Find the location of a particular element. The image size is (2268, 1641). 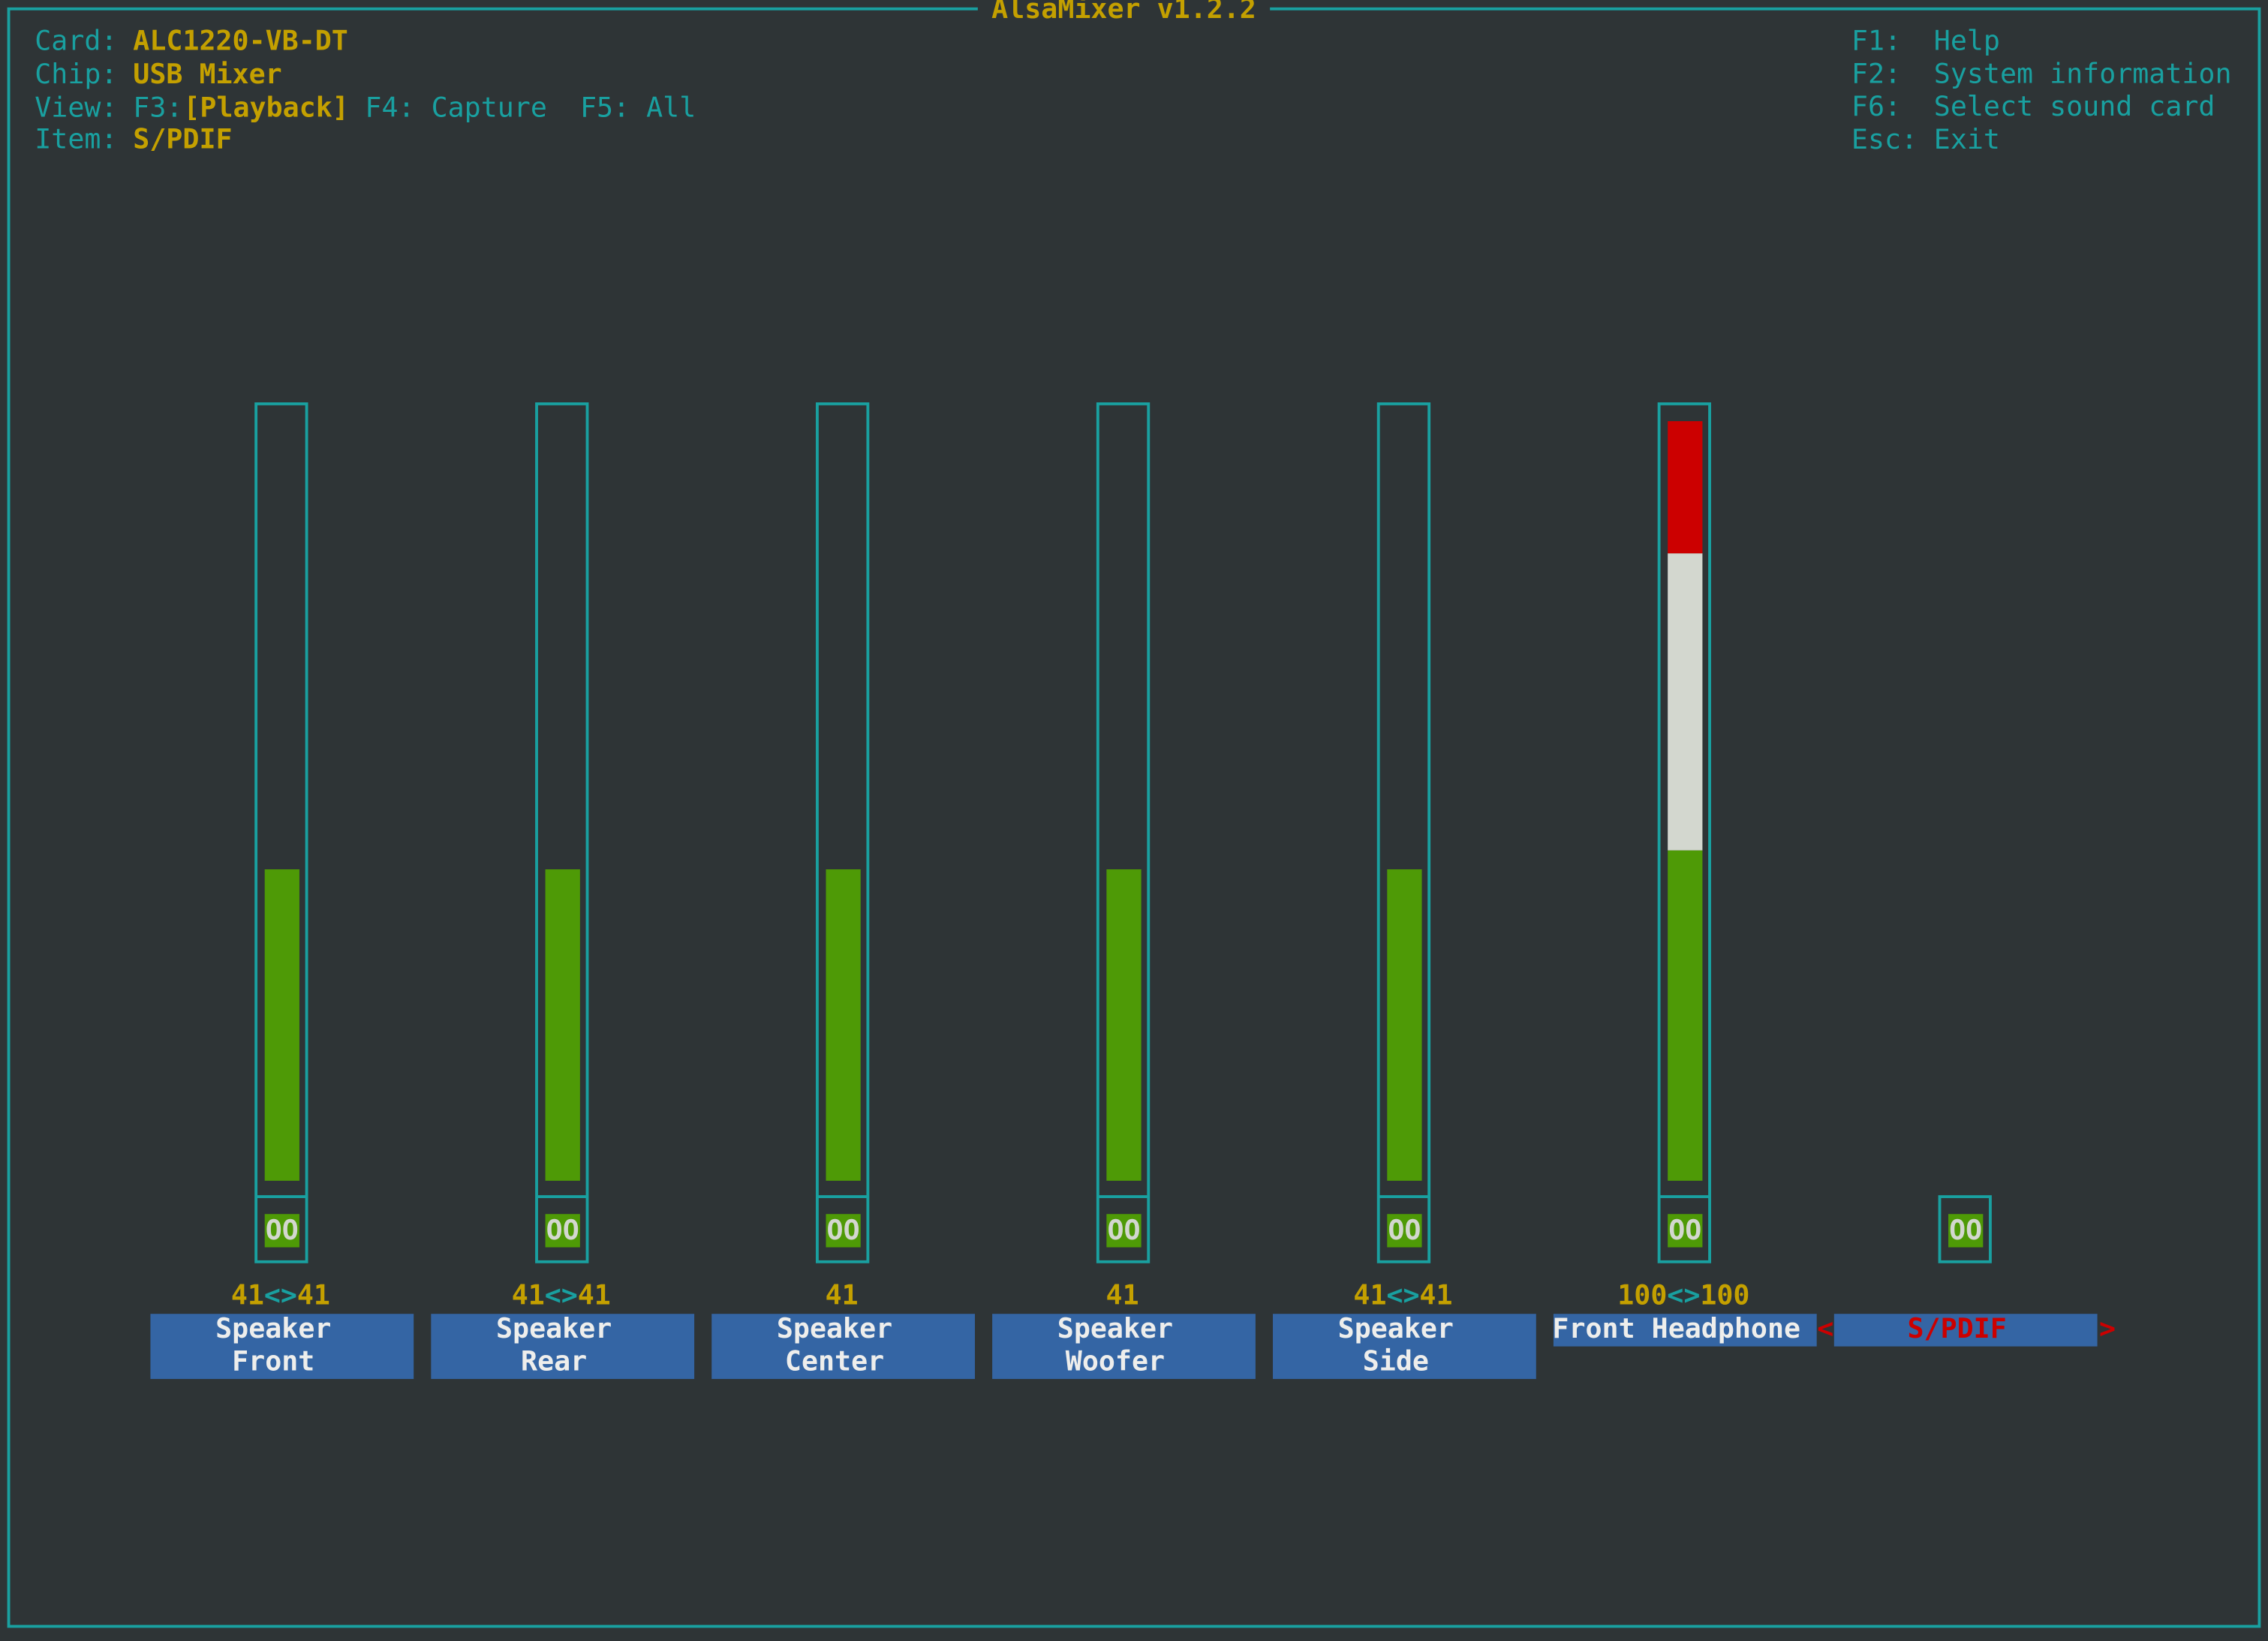

help-key: F2: is located at coordinates (1876, 73).